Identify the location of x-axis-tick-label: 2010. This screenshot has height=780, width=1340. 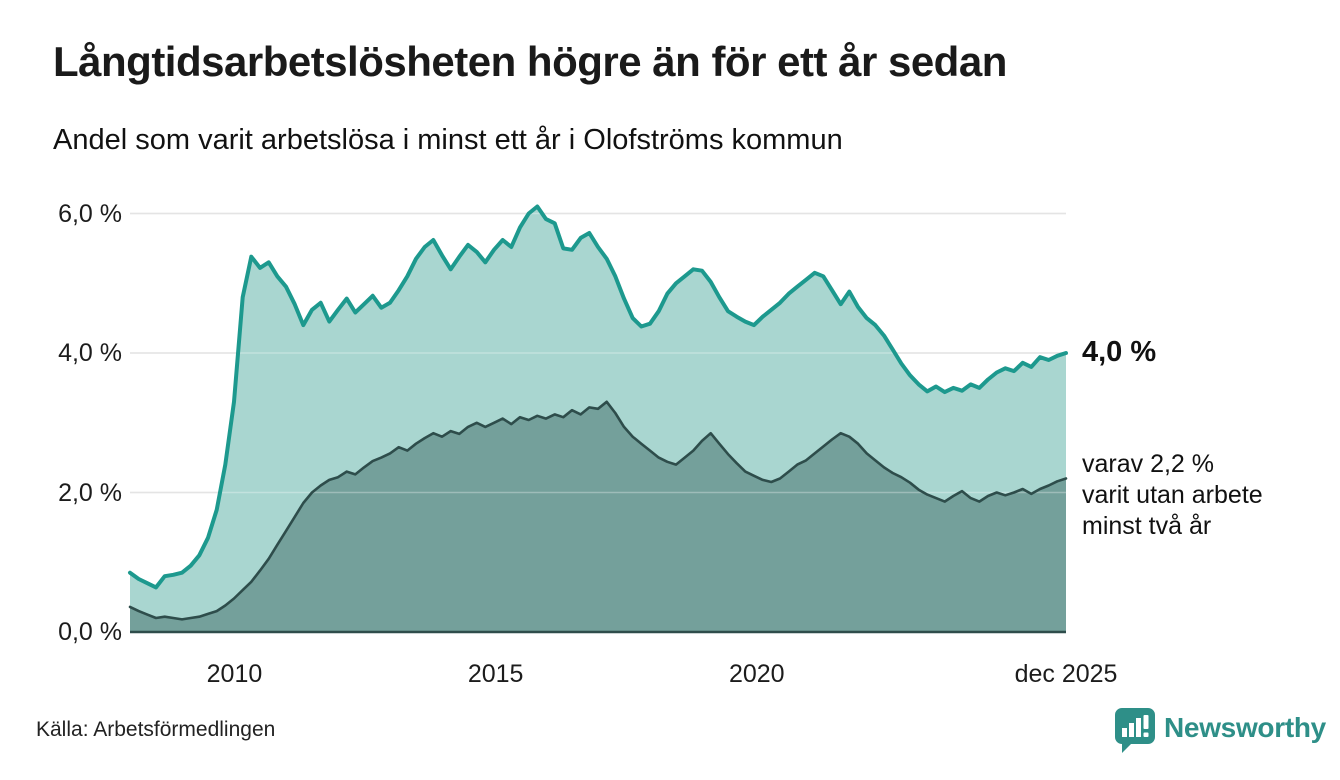
(234, 674).